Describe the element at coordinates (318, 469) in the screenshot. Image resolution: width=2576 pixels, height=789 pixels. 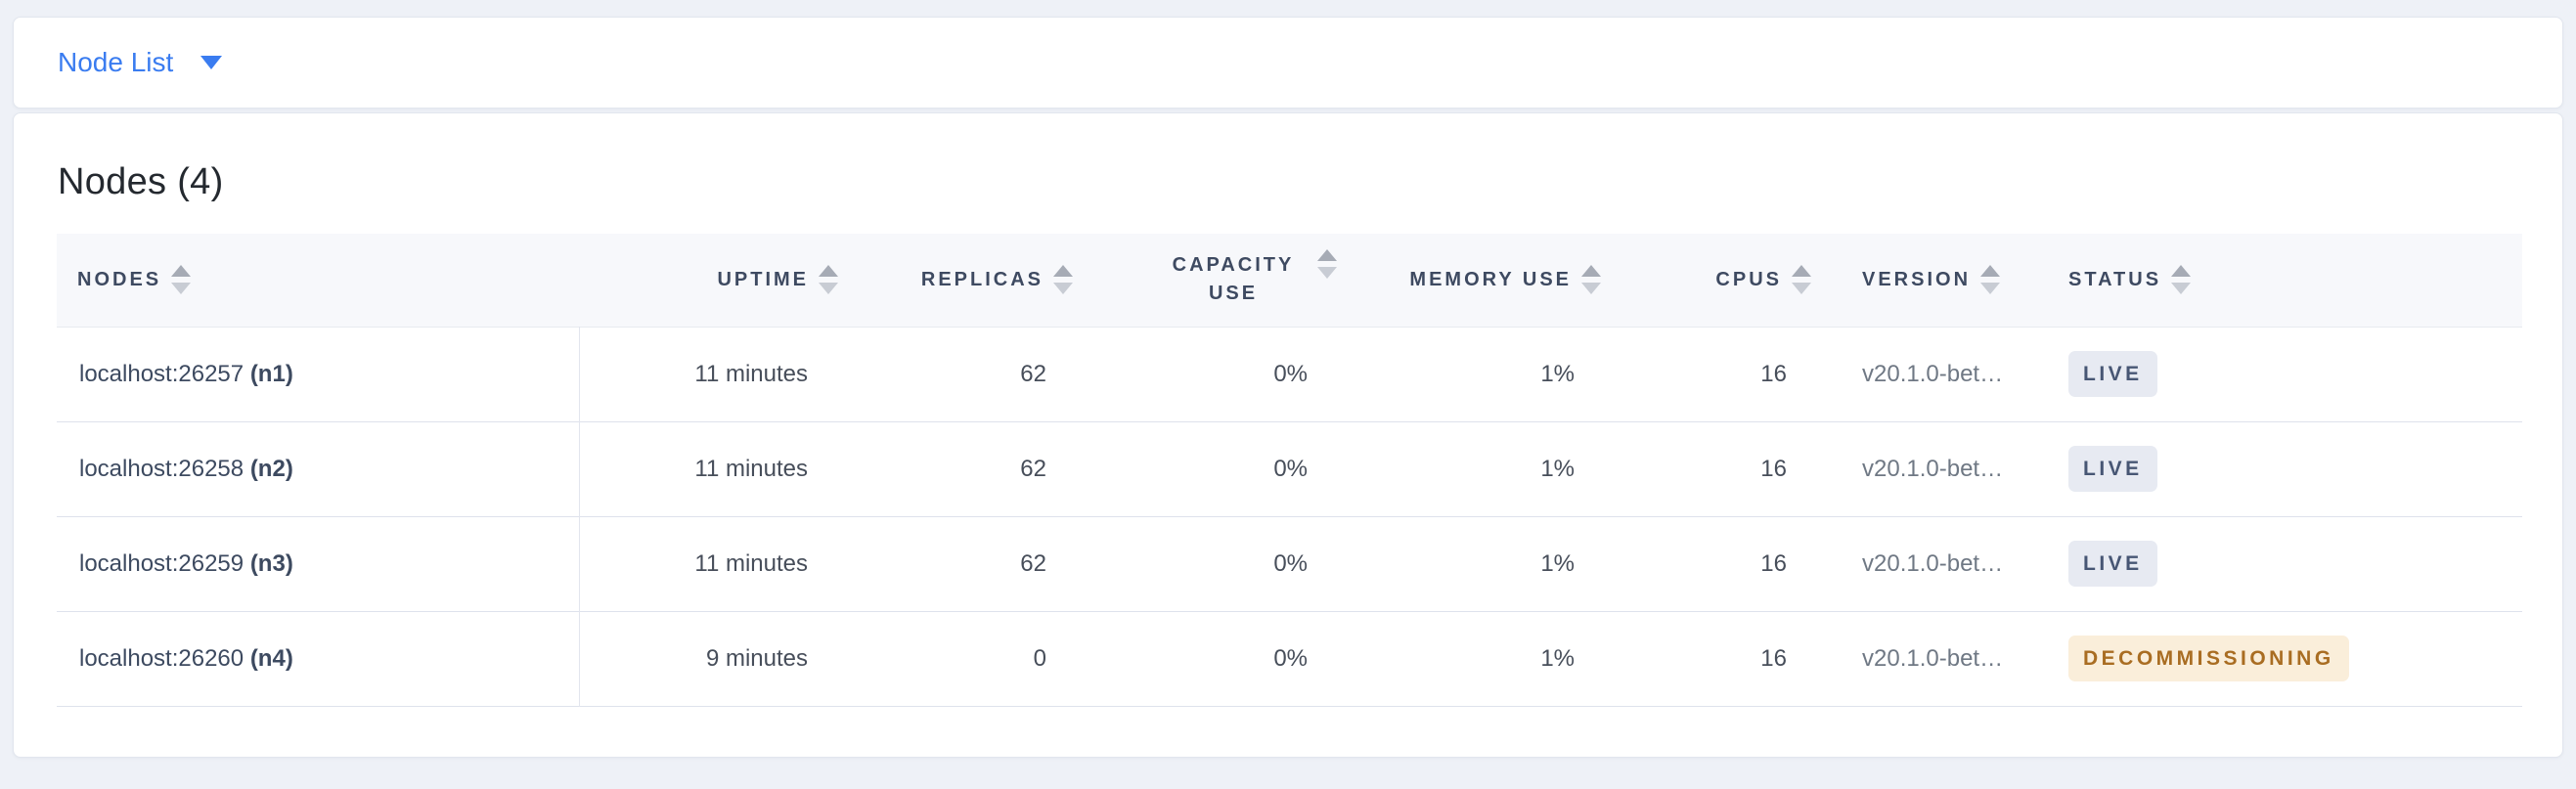
I see `cell-node-address: localhost:26258 (n2)` at that location.